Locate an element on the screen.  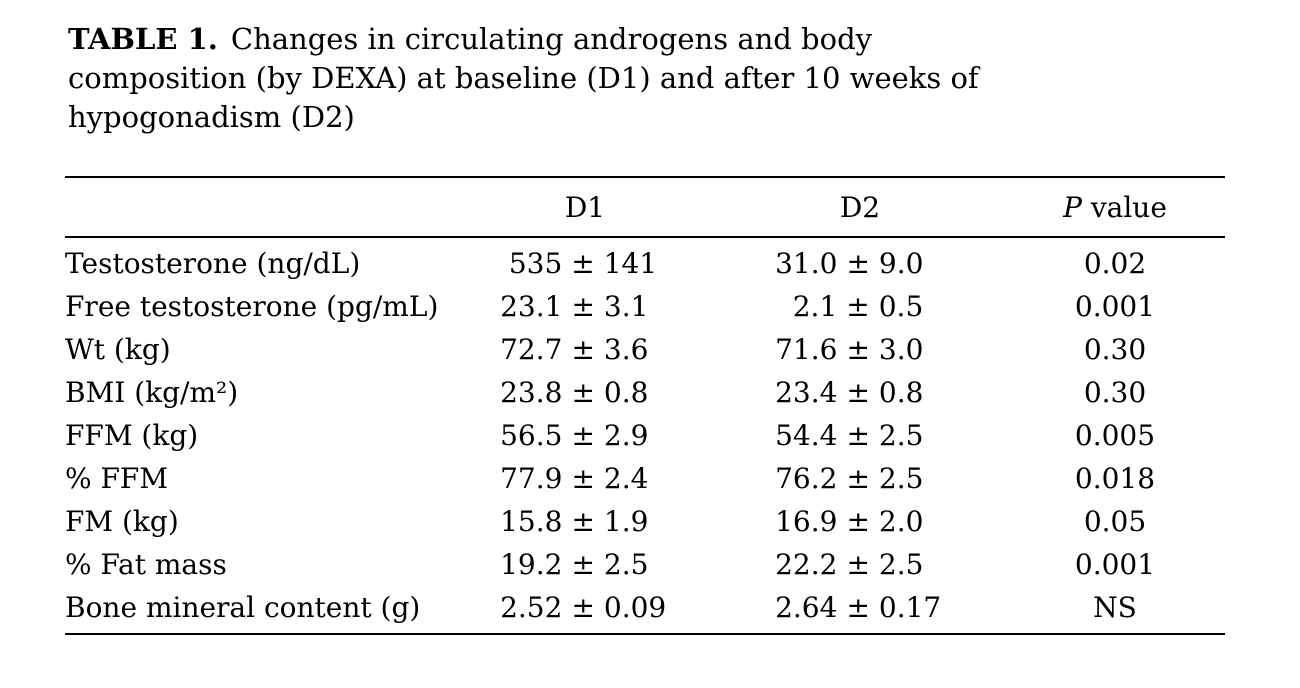
cell-d1: 56.5 ±2.9 is located at coordinates (585, 435).